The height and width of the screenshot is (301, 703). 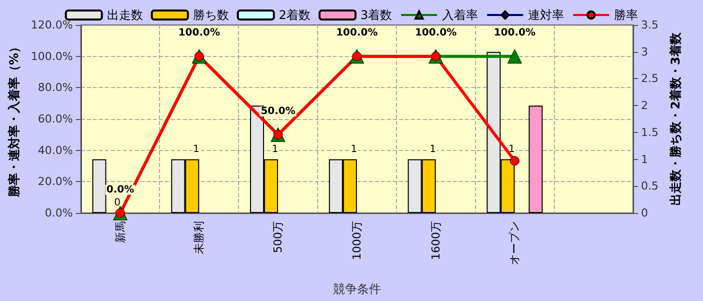 I want to click on y-tick-label: 100.0%, so click(x=51, y=56).